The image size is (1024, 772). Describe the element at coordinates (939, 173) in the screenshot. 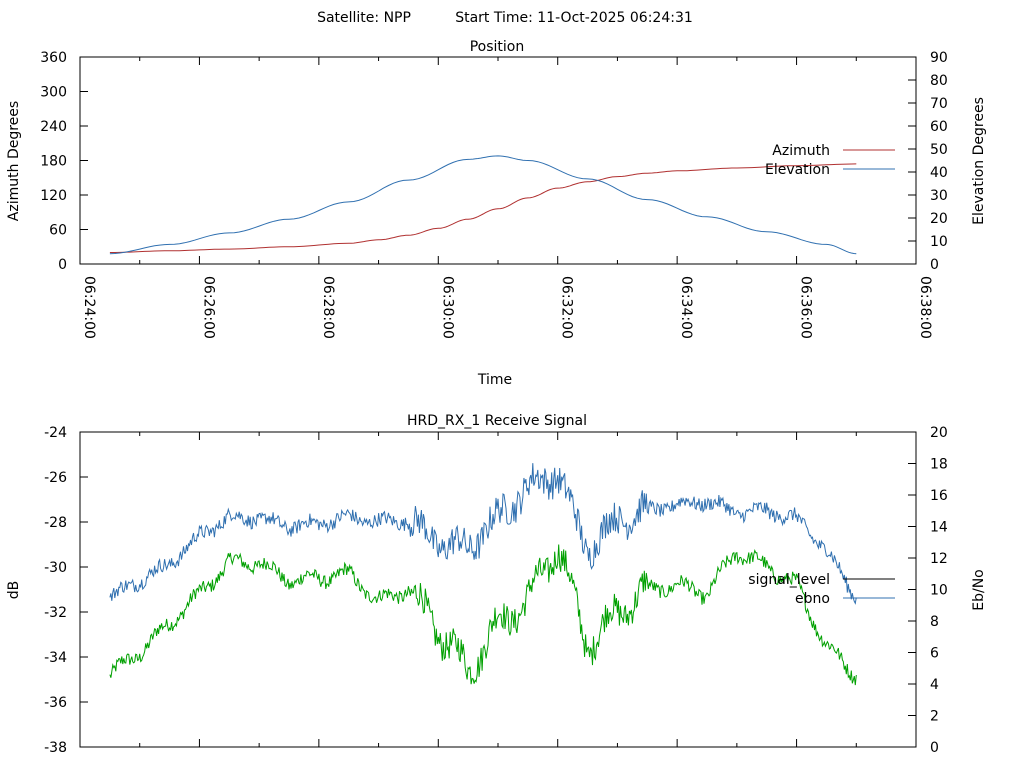

I see `y2-tick-label: 40` at that location.